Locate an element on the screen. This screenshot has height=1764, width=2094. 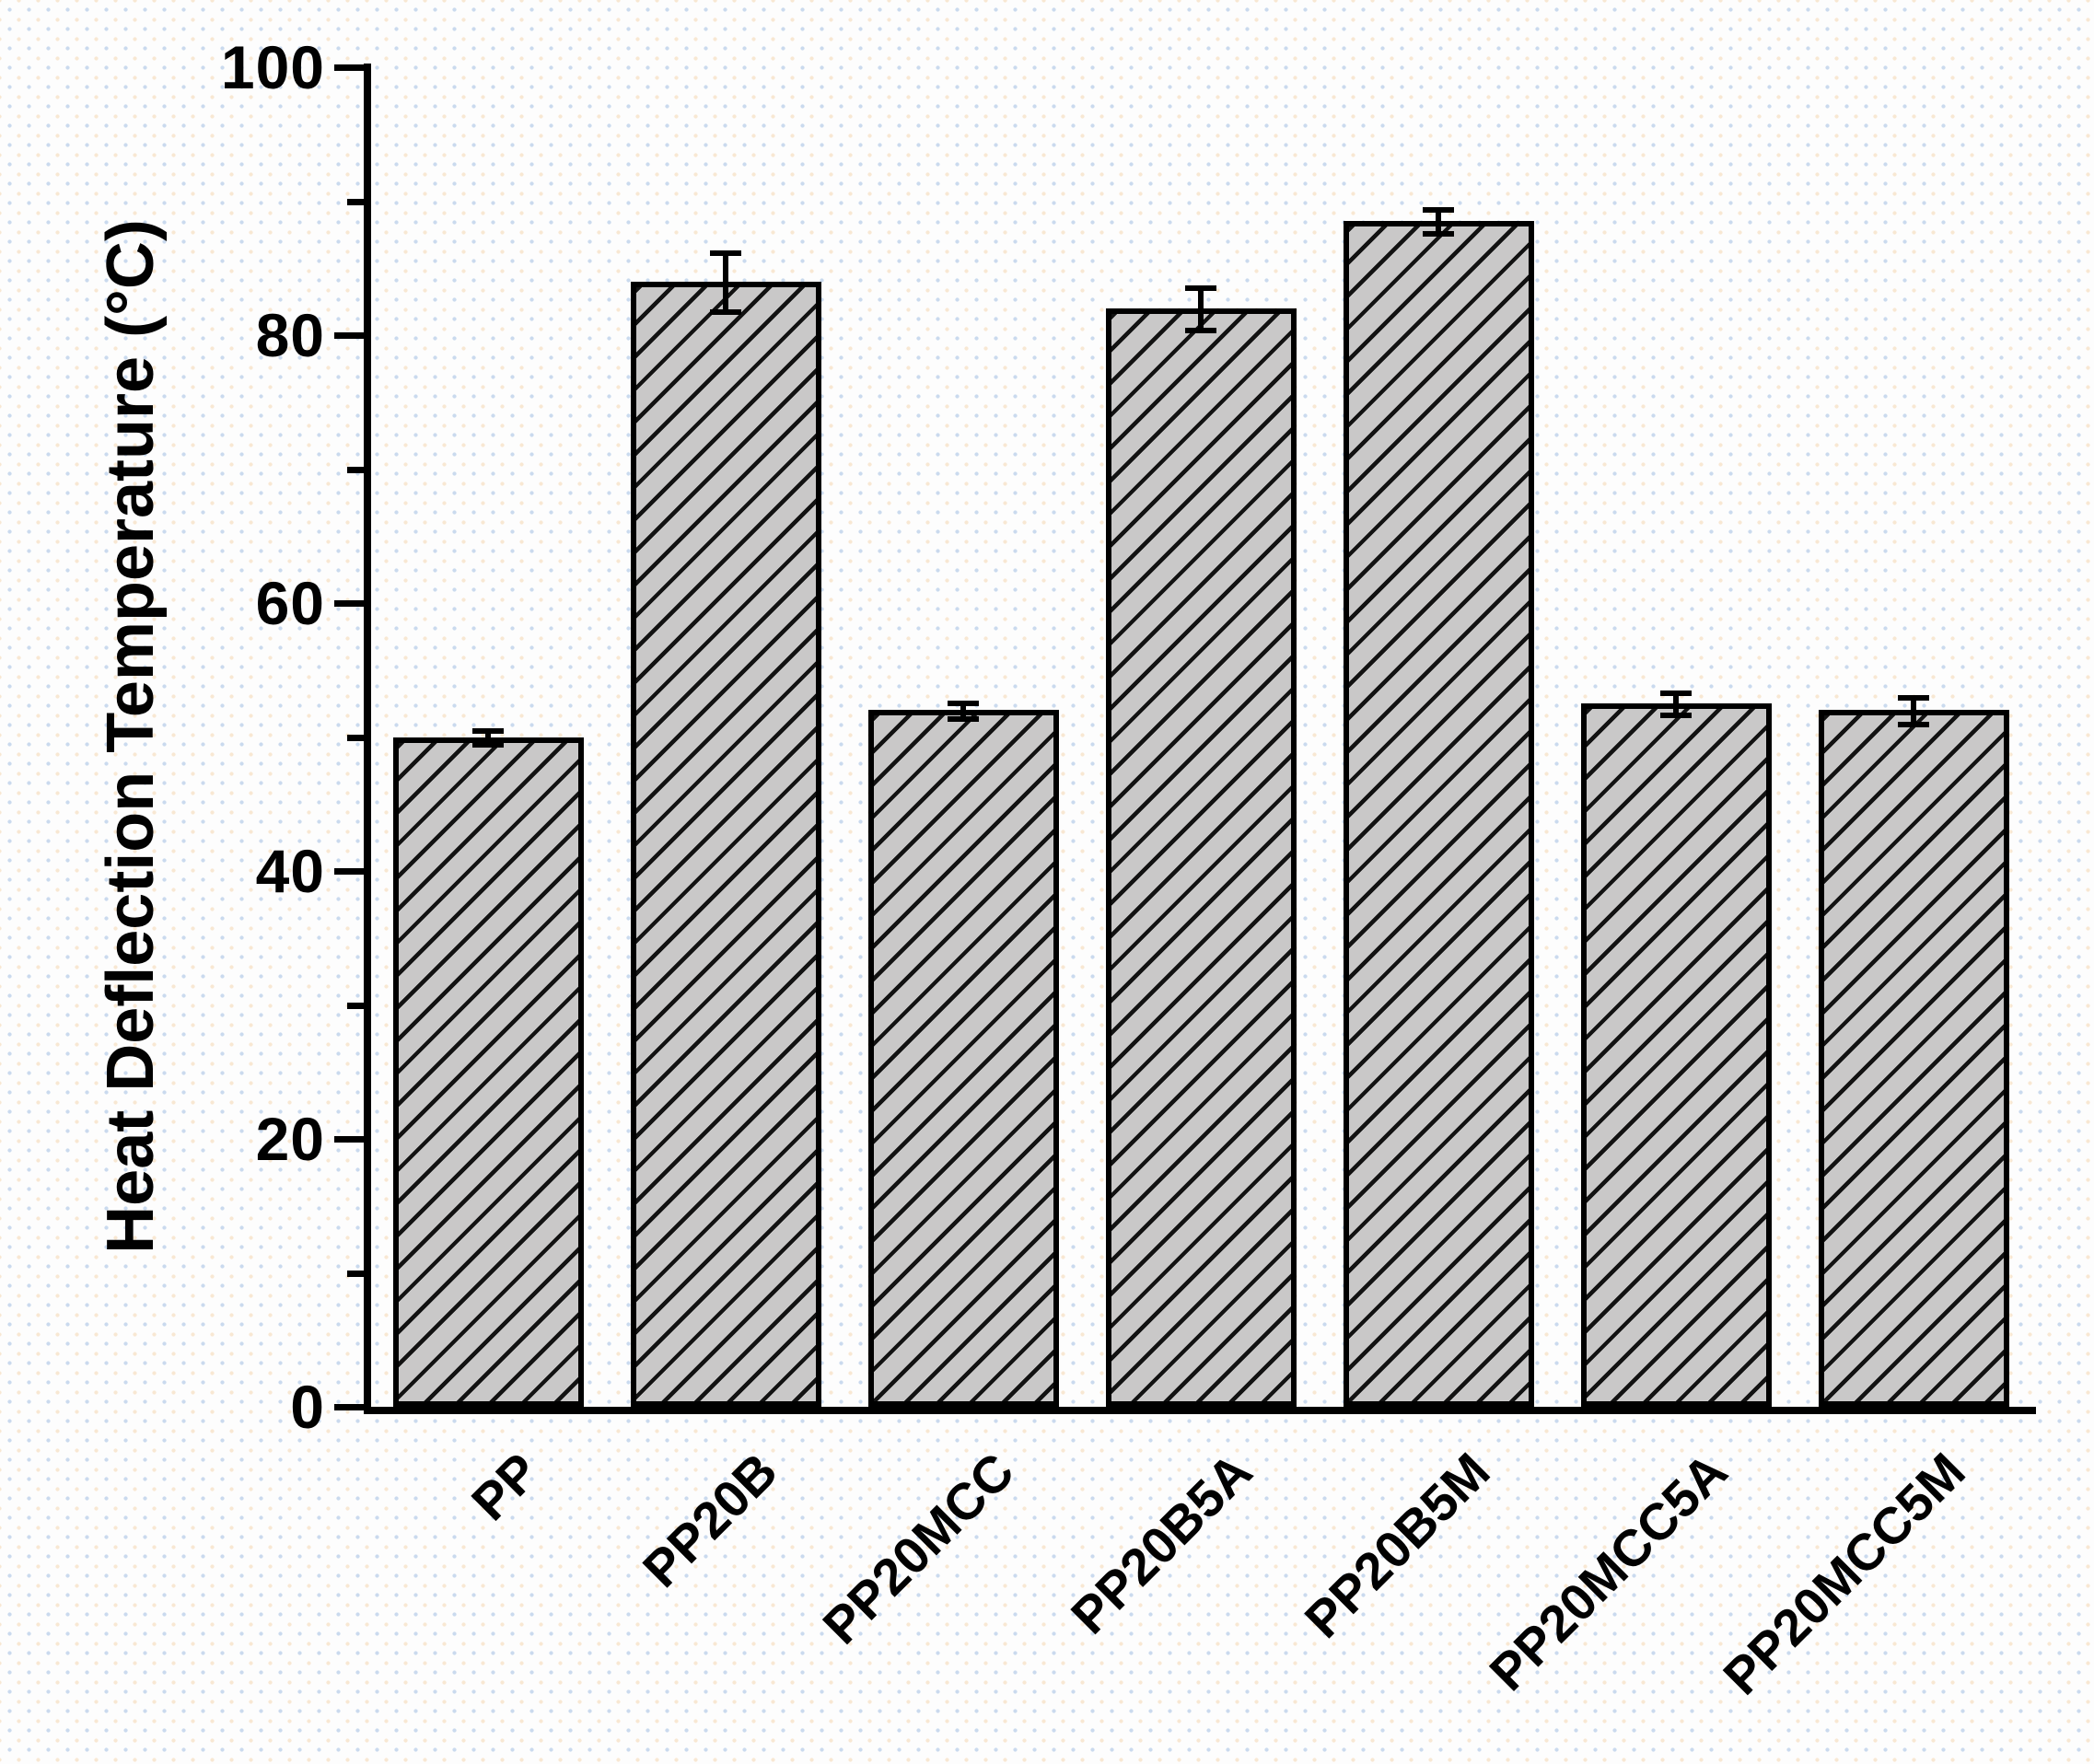
y-tick-label: 100 is located at coordinates (272, 67).